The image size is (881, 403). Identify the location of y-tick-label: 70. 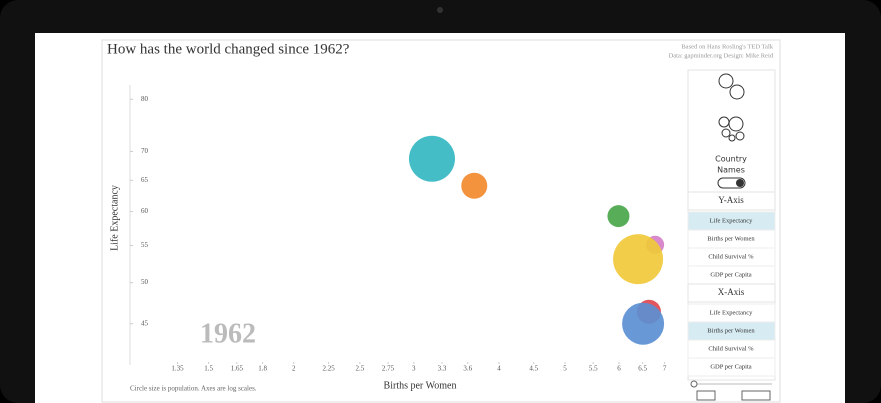
(145, 151).